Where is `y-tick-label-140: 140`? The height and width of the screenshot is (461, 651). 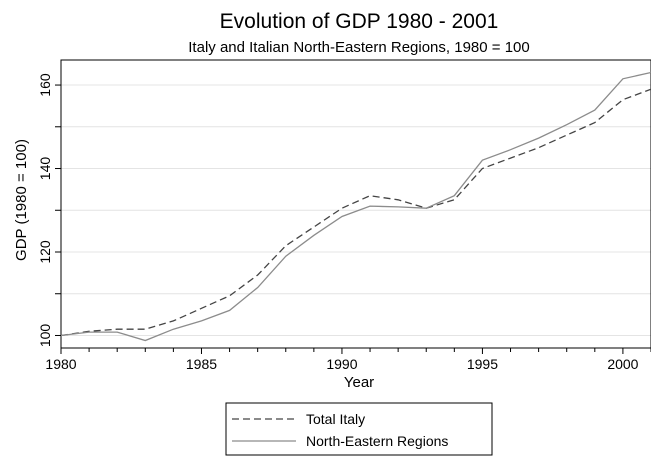
y-tick-label-140: 140 is located at coordinates (45, 169).